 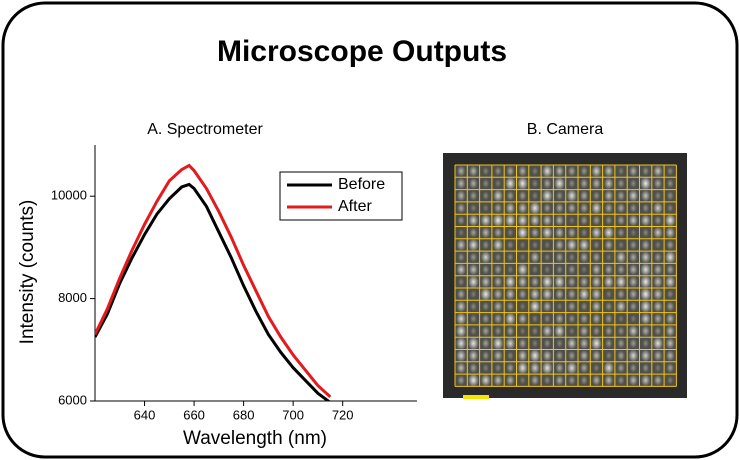 What do you see at coordinates (341, 196) in the screenshot?
I see `legend` at bounding box center [341, 196].